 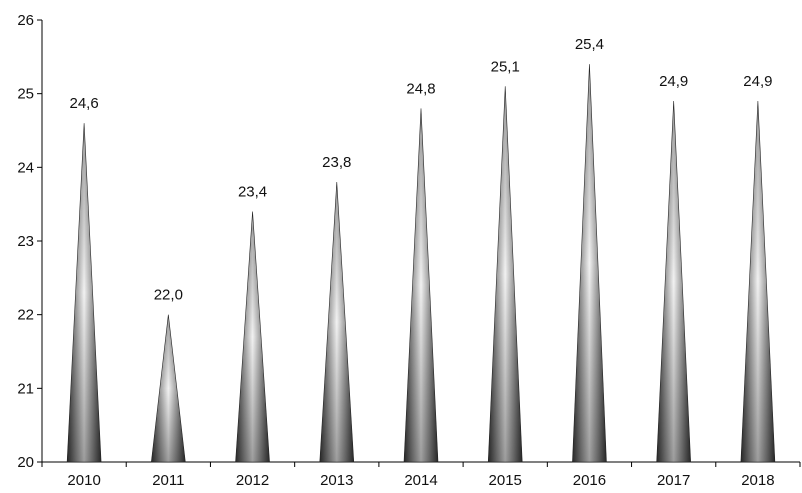 What do you see at coordinates (25, 241) in the screenshot?
I see `y-tick-label: 23` at bounding box center [25, 241].